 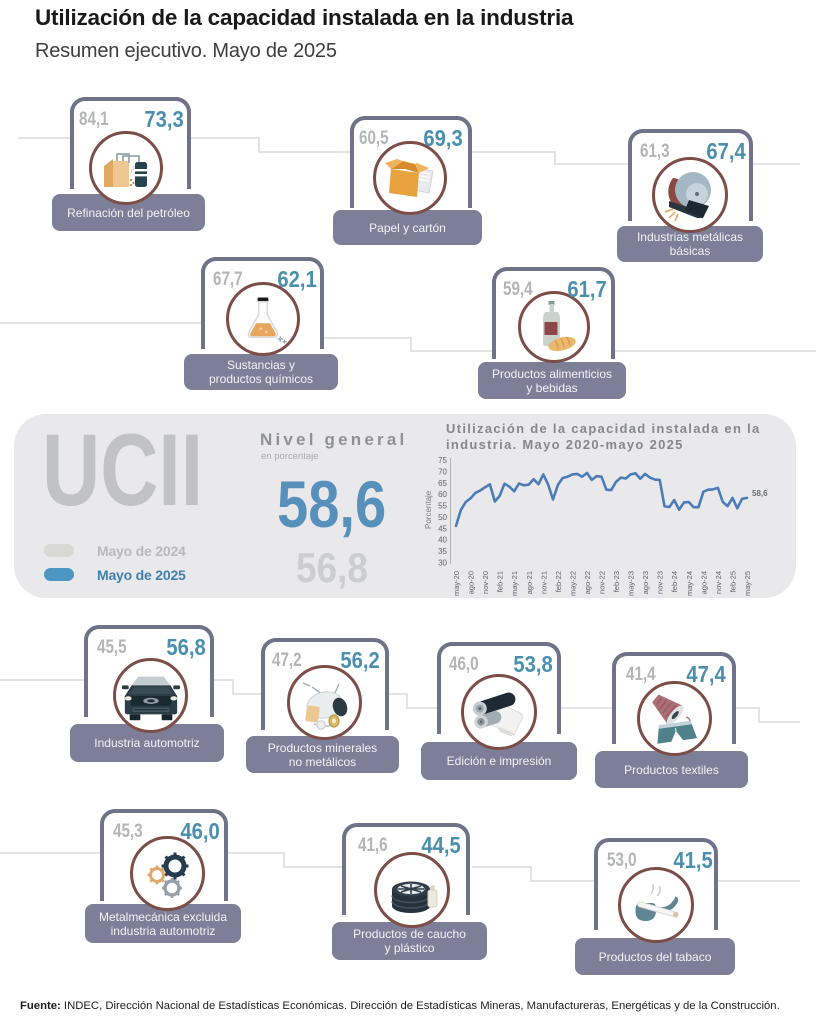 What do you see at coordinates (500, 581) in the screenshot?
I see `svg-text: feb-21` at bounding box center [500, 581].